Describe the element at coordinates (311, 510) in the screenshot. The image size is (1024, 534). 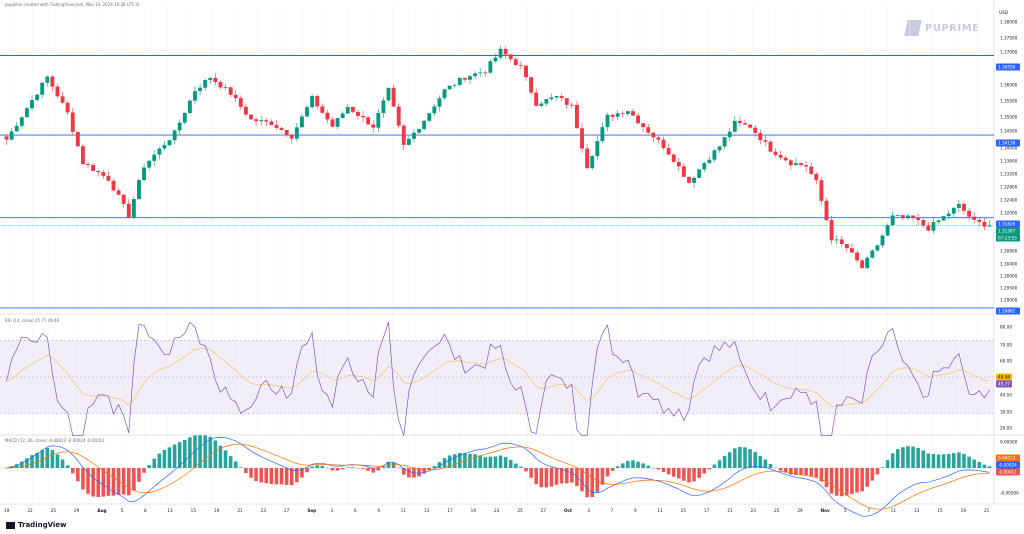
I see `time-tick-label: Sep` at that location.